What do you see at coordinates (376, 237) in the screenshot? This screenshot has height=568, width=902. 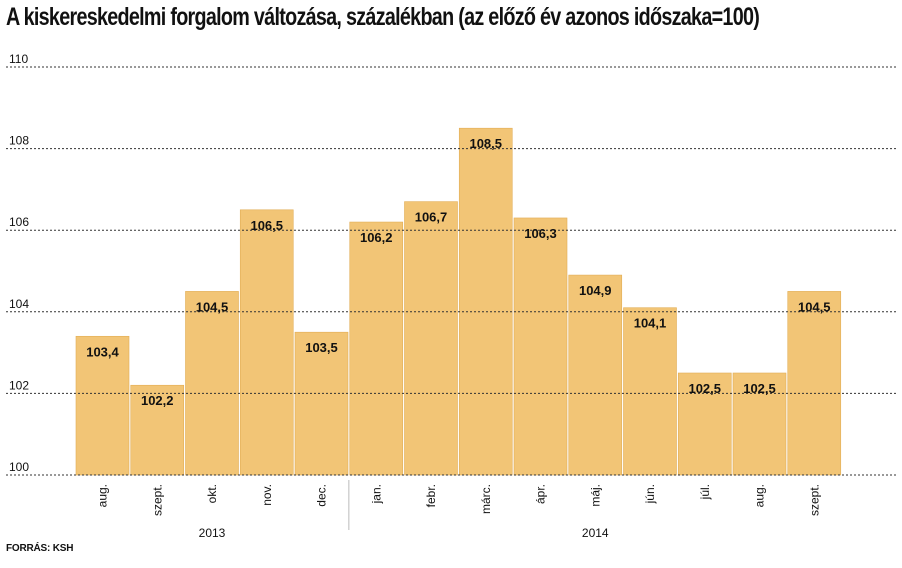 I see `value-label: 106,2` at bounding box center [376, 237].